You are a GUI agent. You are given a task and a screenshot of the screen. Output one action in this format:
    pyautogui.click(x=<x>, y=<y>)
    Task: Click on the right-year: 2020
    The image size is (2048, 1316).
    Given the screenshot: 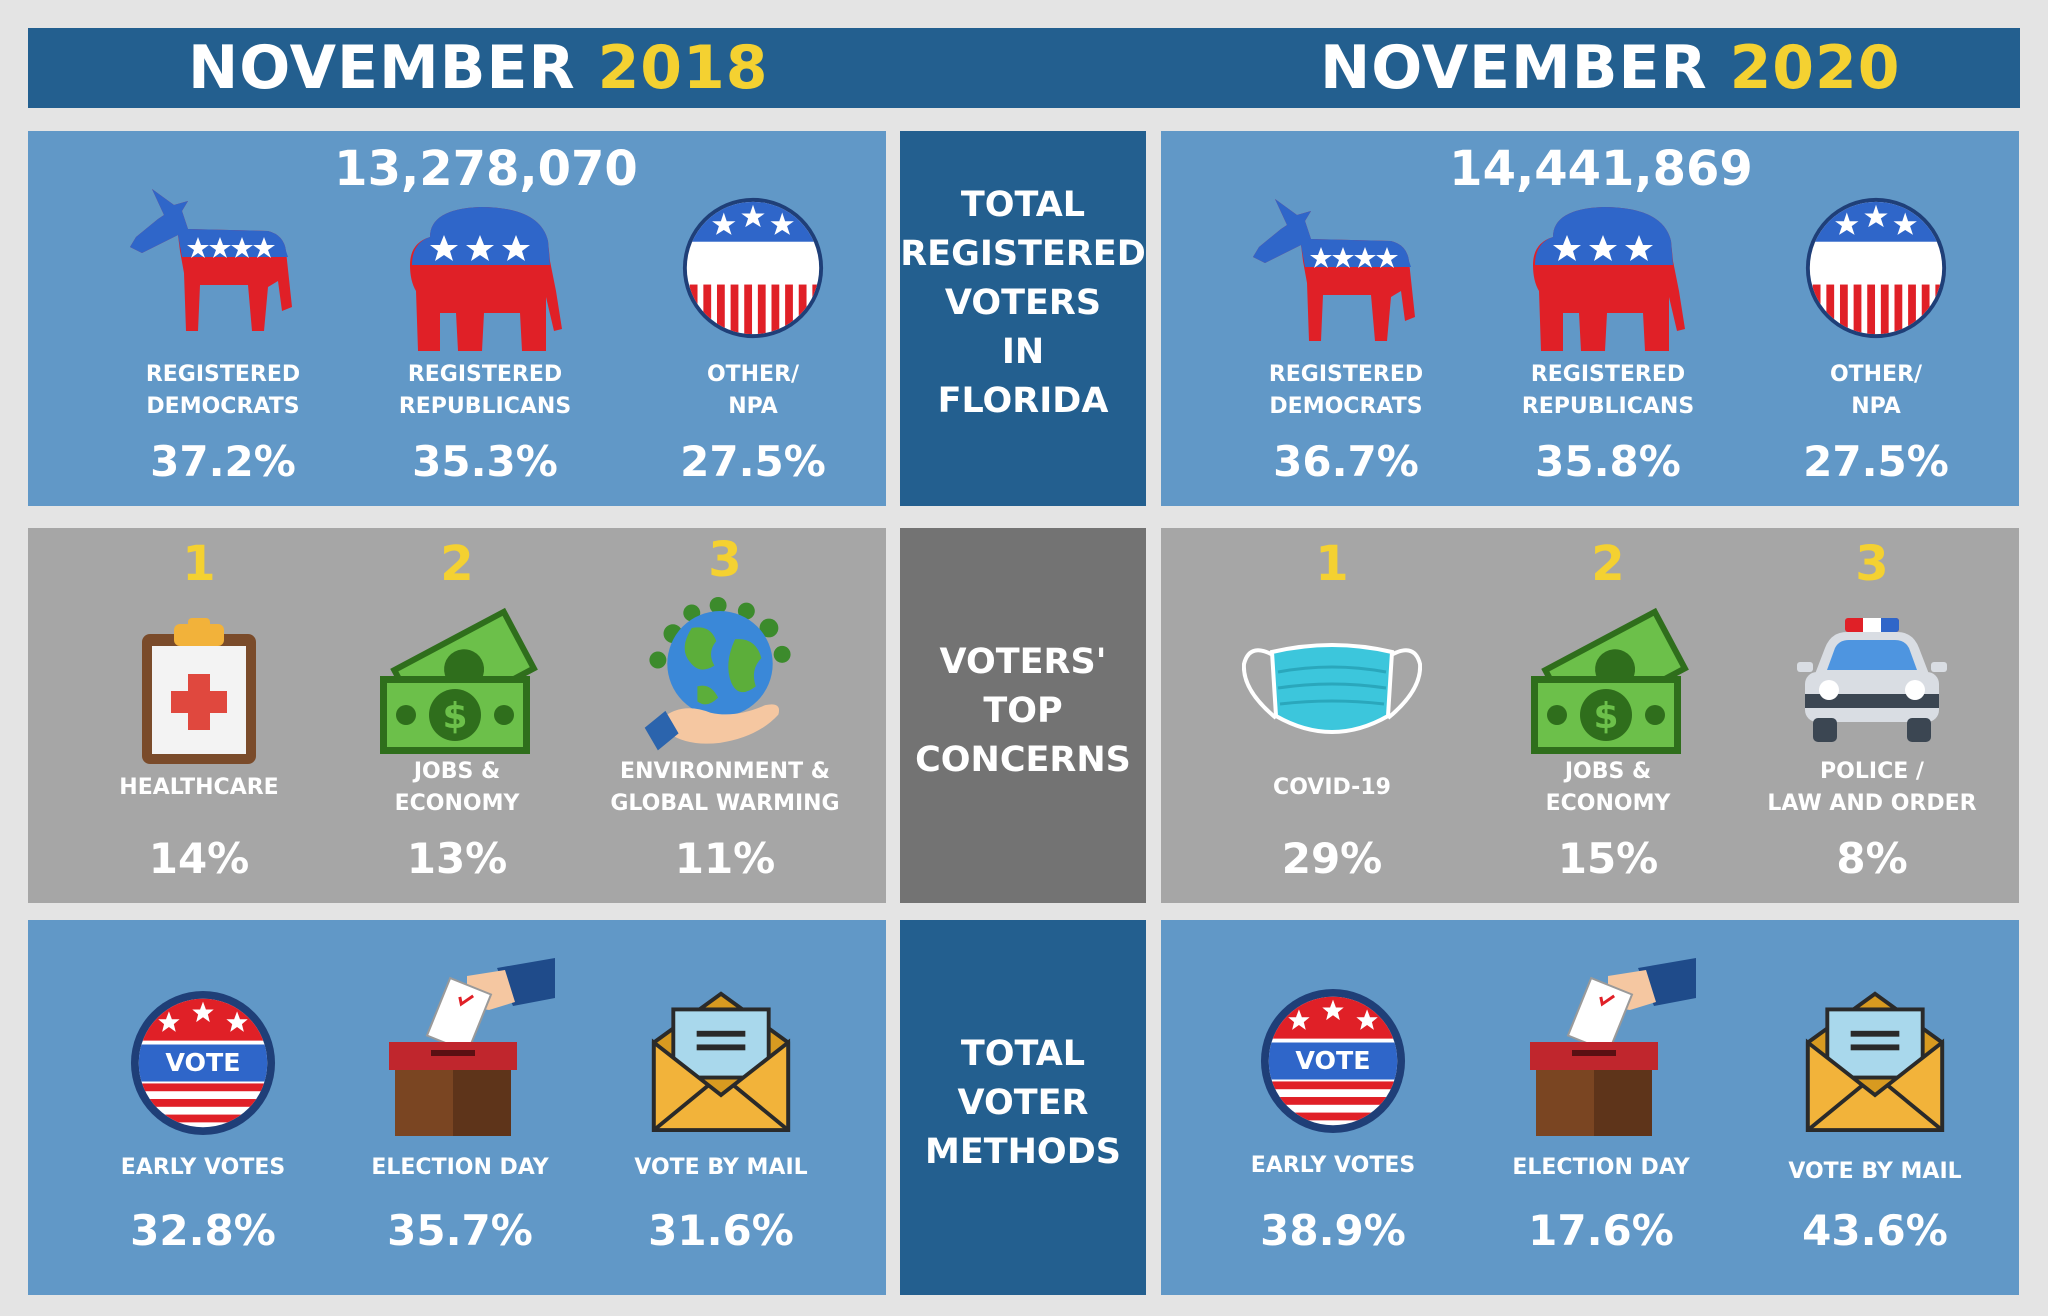 What is the action you would take?
    pyautogui.click(x=1815, y=68)
    